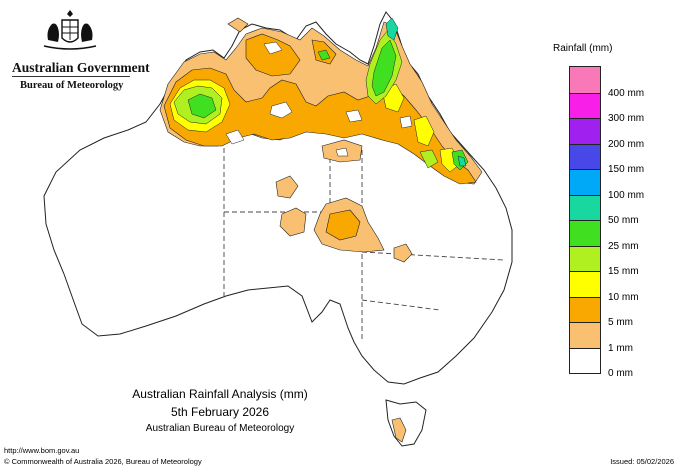 The image size is (680, 467). I want to click on footer-issued-date: Issued: 05/02/2026, so click(642, 461).